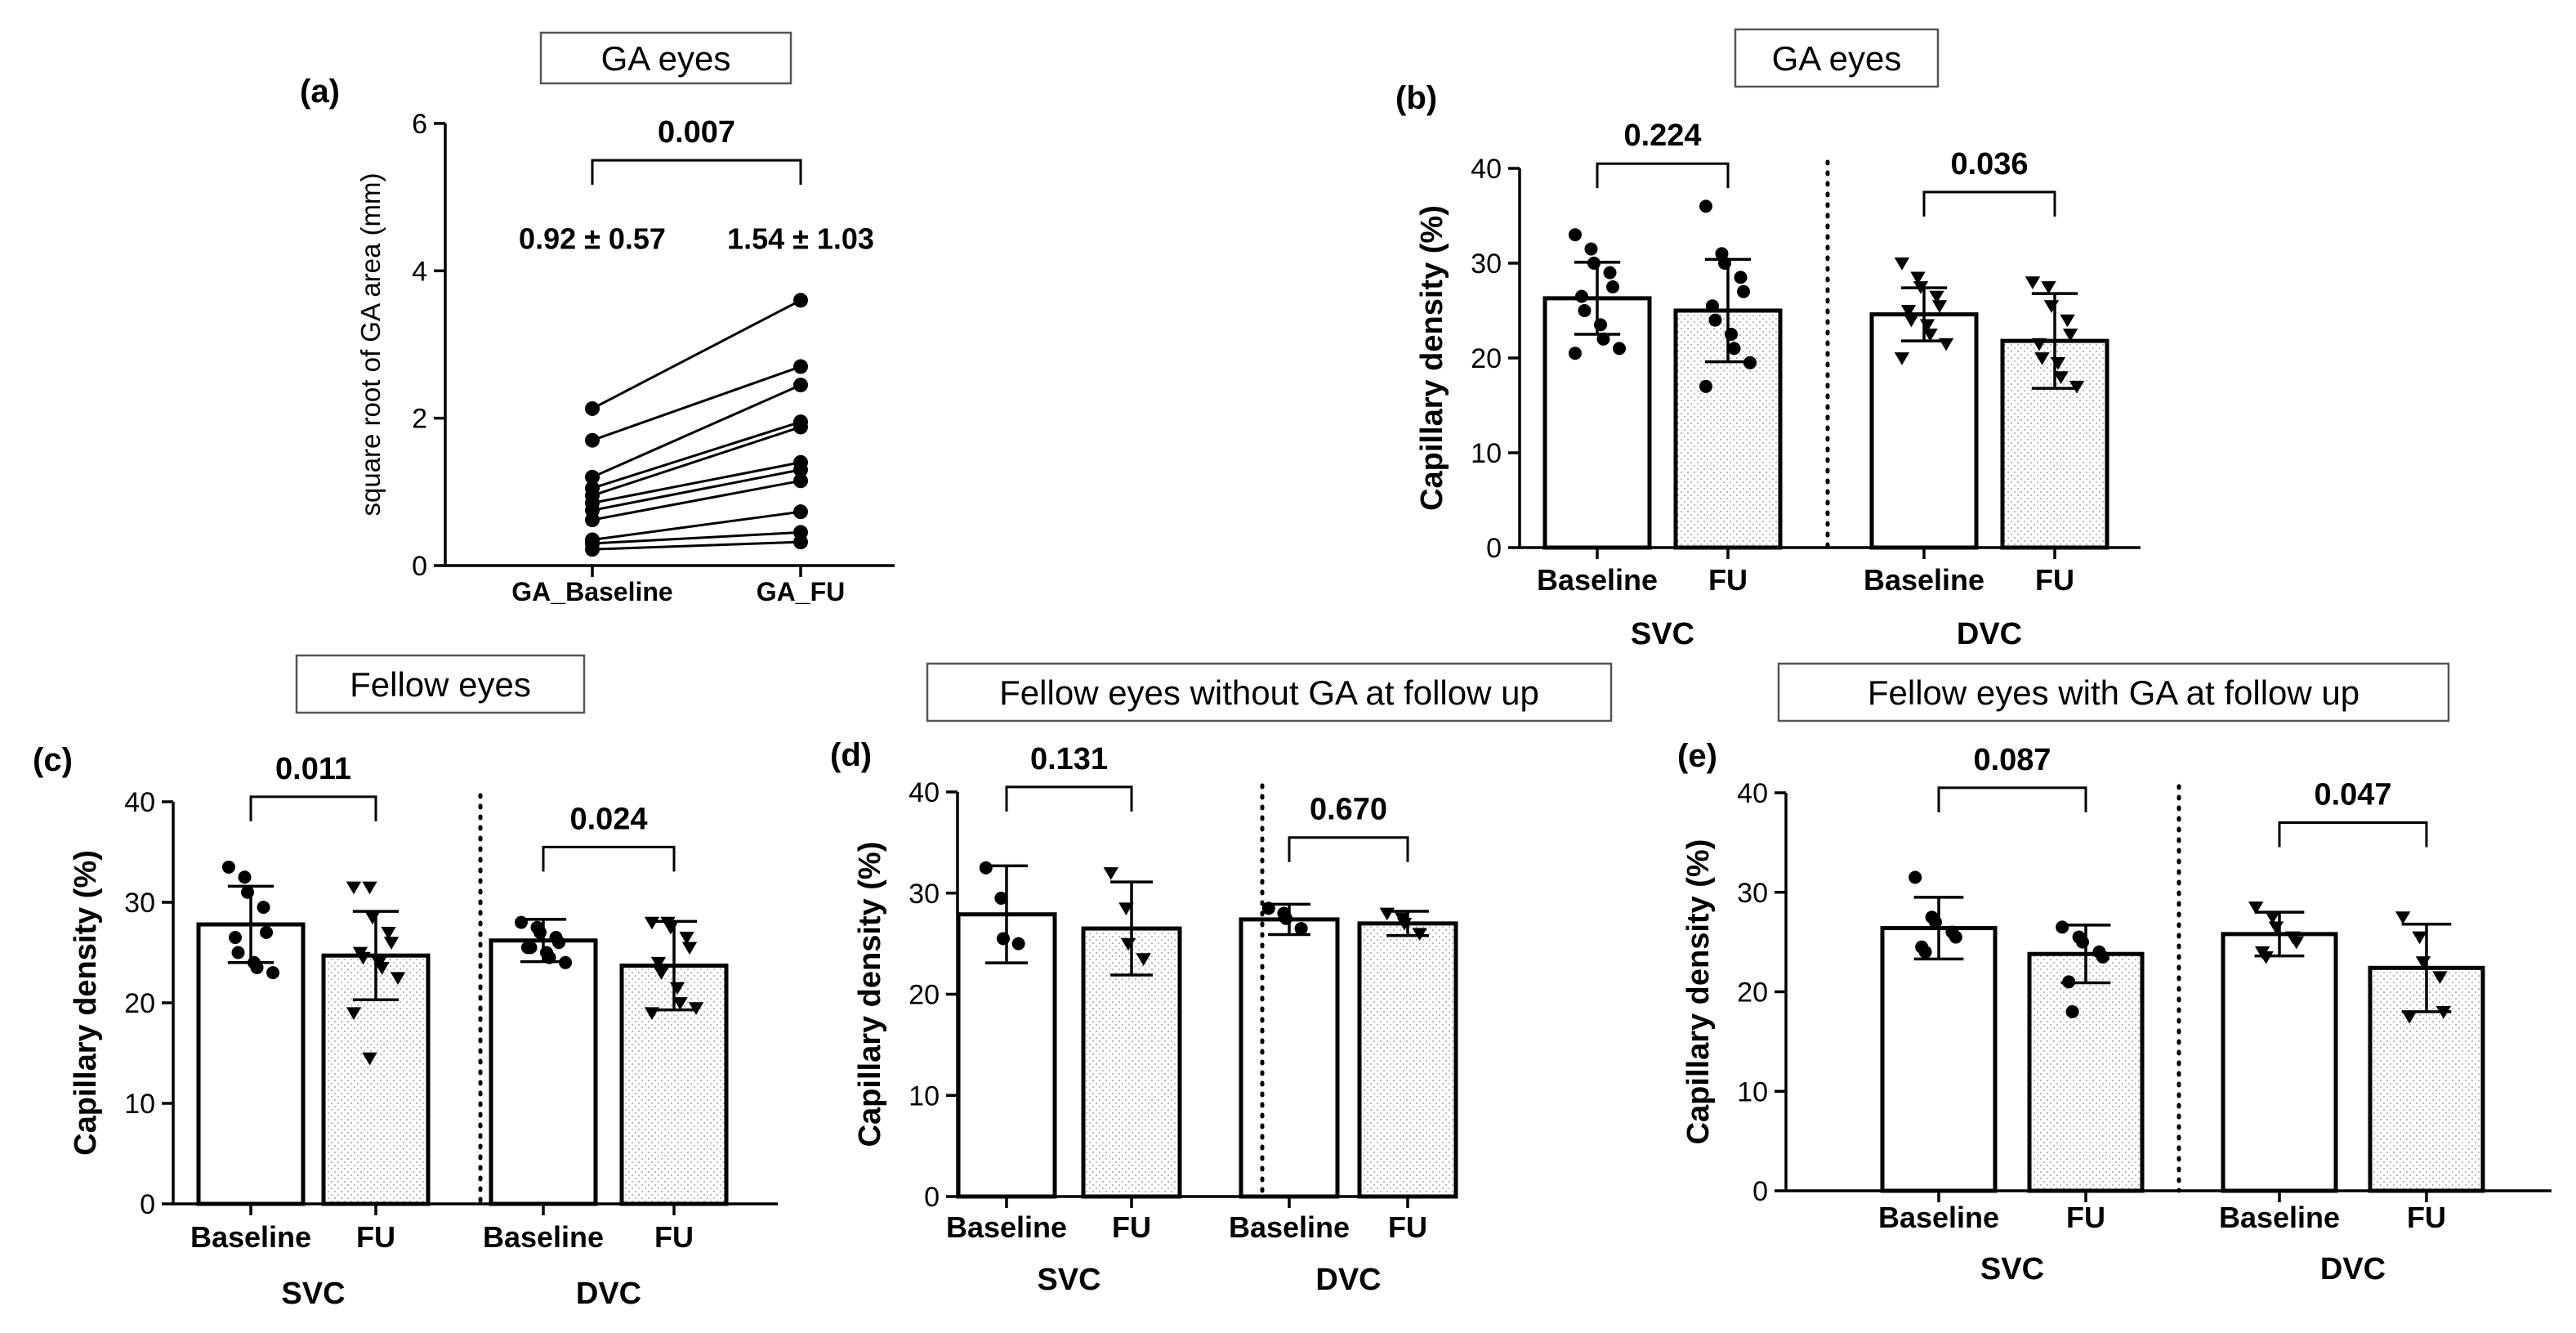 The image size is (2576, 1333). What do you see at coordinates (2012, 760) in the screenshot?
I see `p-value-label: 0.087` at bounding box center [2012, 760].